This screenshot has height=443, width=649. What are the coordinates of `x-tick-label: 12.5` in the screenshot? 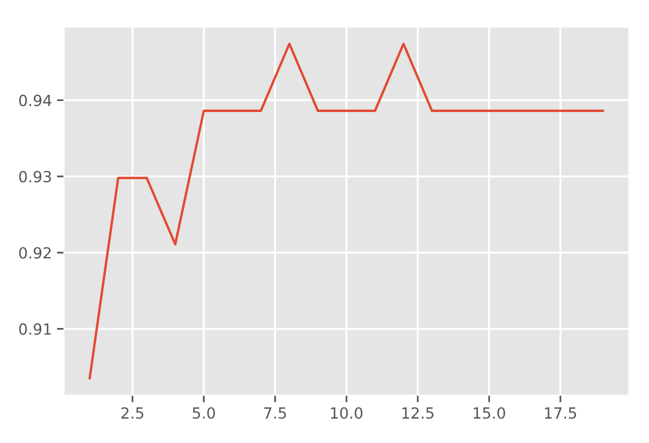 It's located at (418, 413).